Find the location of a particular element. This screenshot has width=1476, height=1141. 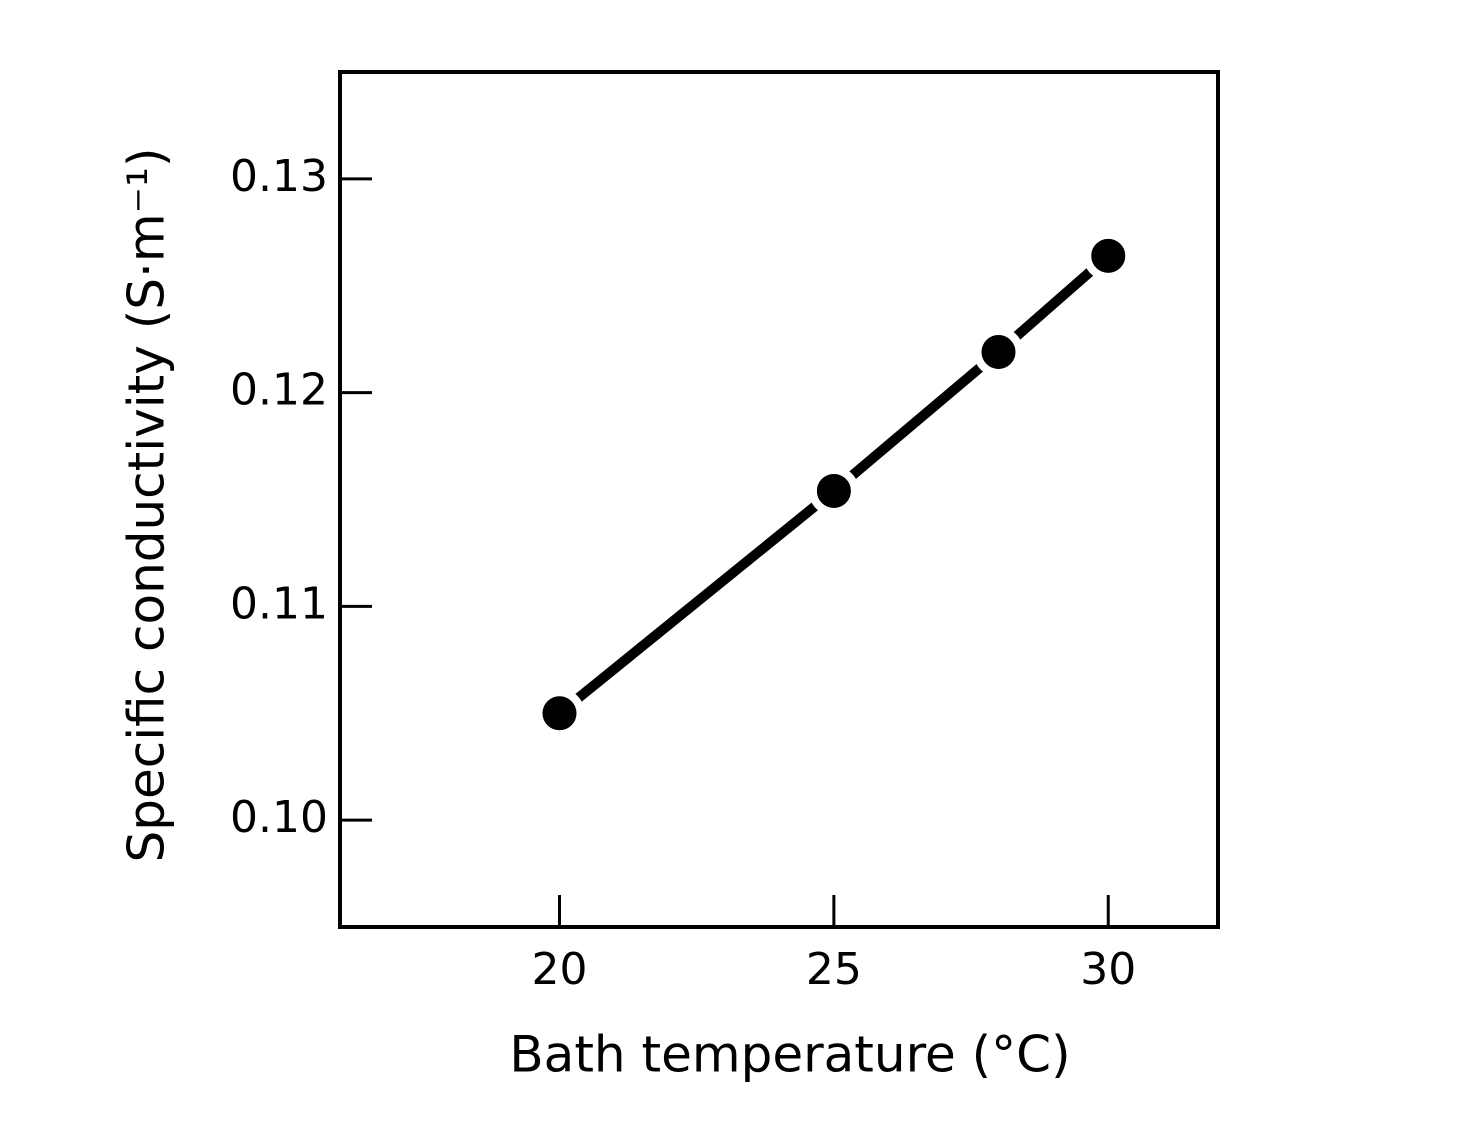

x-axis-label: Bath temperature (°C) is located at coordinates (789, 1055).